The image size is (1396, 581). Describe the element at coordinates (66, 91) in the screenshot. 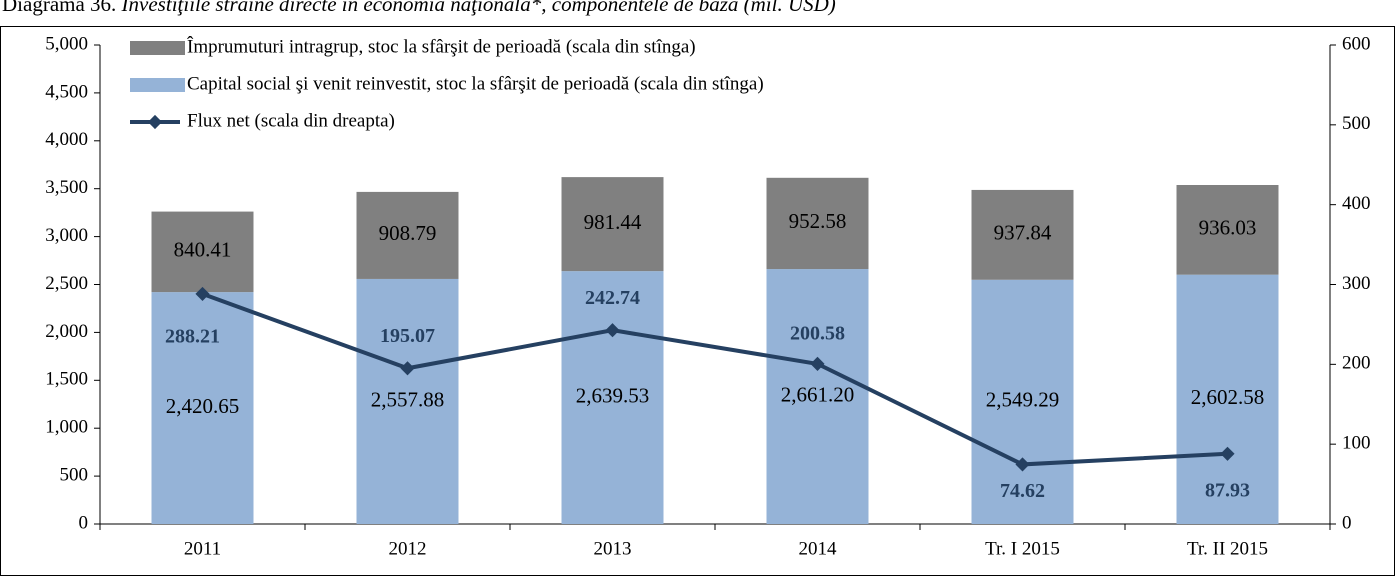

I see `y-tick-label: 4,500` at that location.